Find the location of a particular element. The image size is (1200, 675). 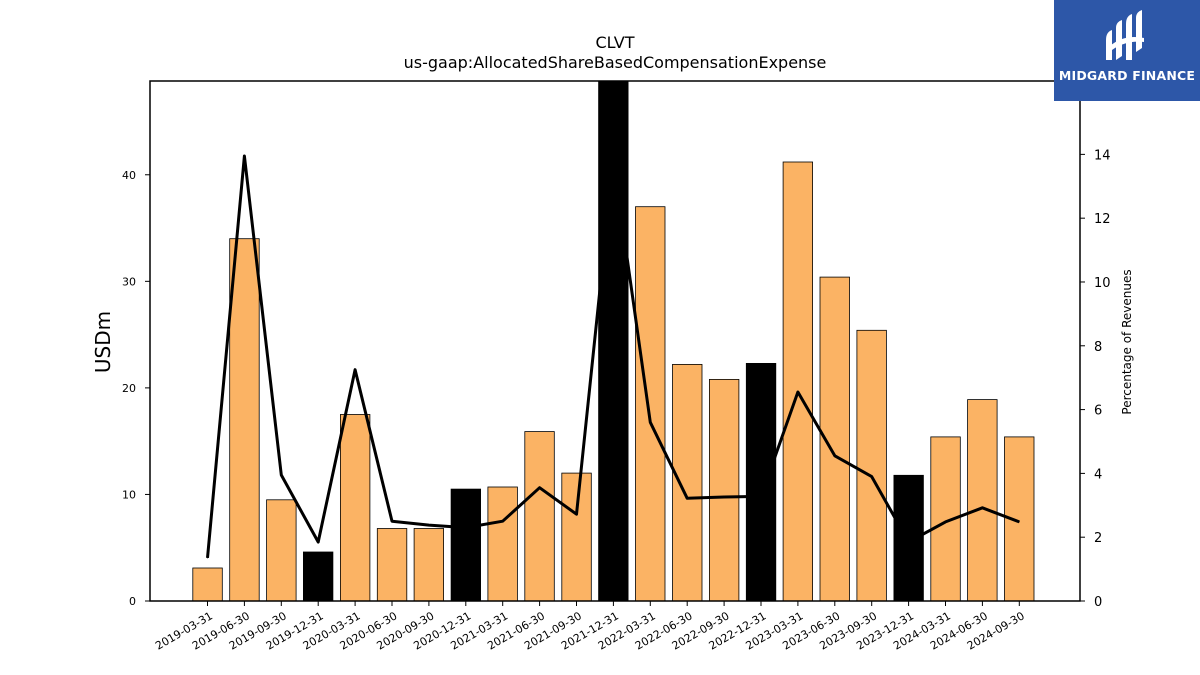

y-tick-label: 0 is located at coordinates (132, 601).